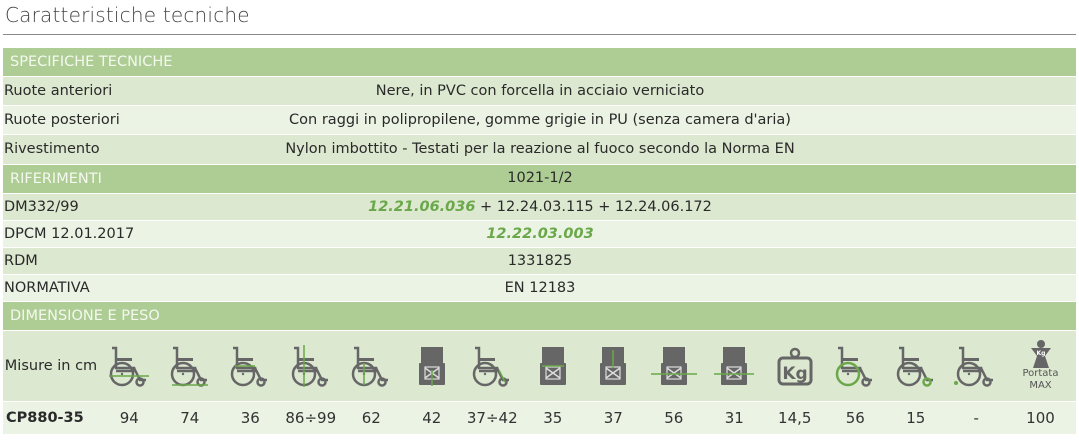 The width and height of the screenshot is (1079, 444). I want to click on weight-kg-icon: Kg, so click(795, 366).